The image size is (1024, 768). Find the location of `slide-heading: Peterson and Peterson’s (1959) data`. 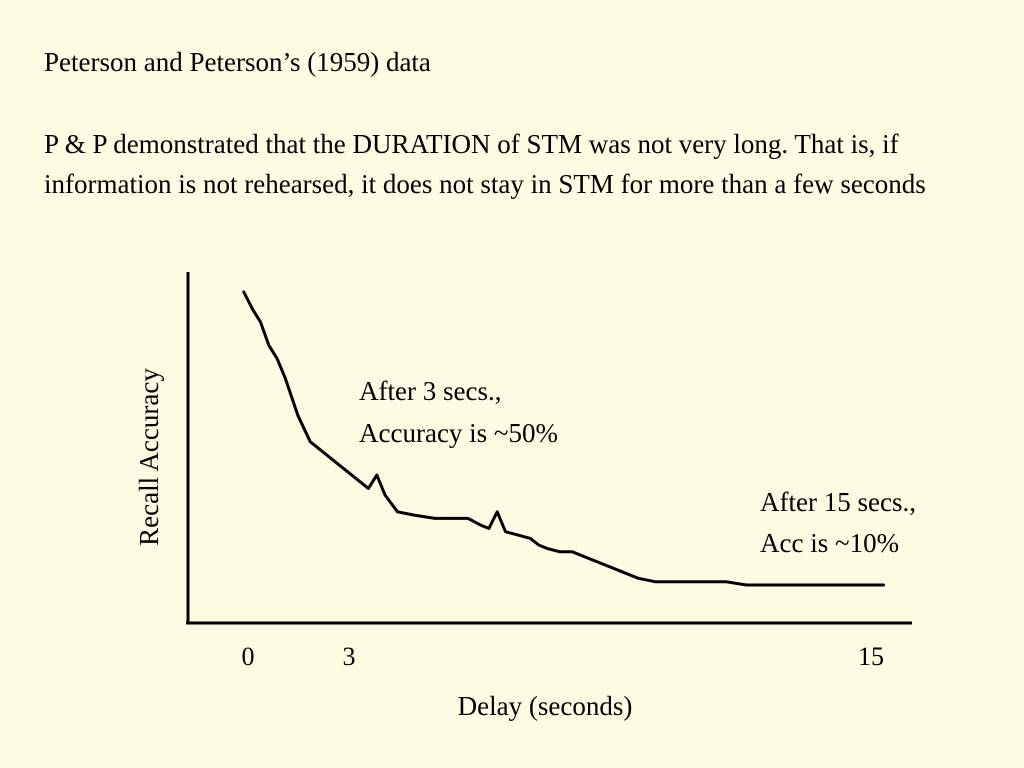

slide-heading: Peterson and Peterson’s (1959) data is located at coordinates (237, 62).